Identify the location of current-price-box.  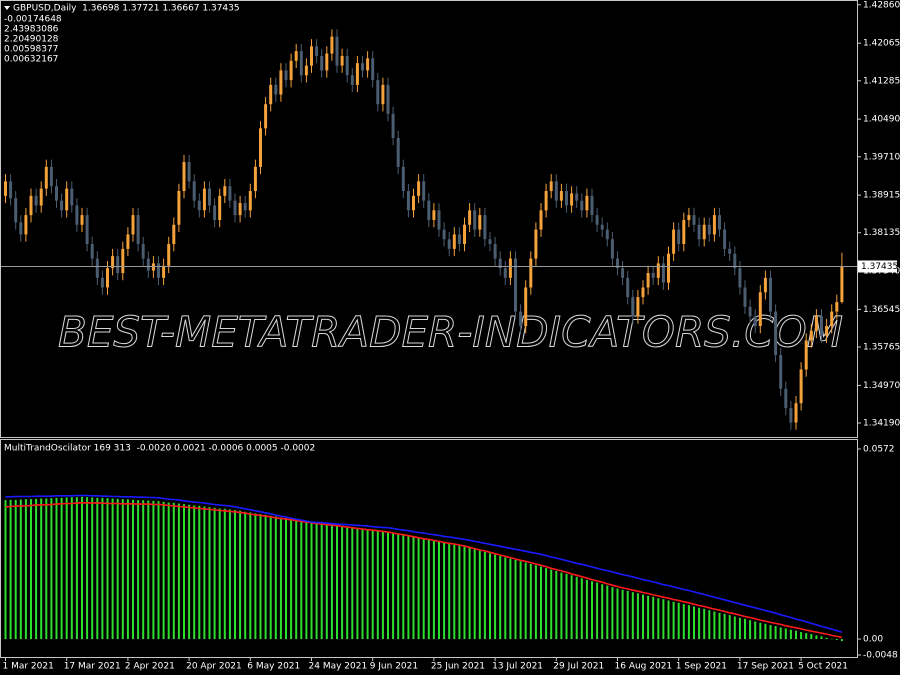
(877, 266).